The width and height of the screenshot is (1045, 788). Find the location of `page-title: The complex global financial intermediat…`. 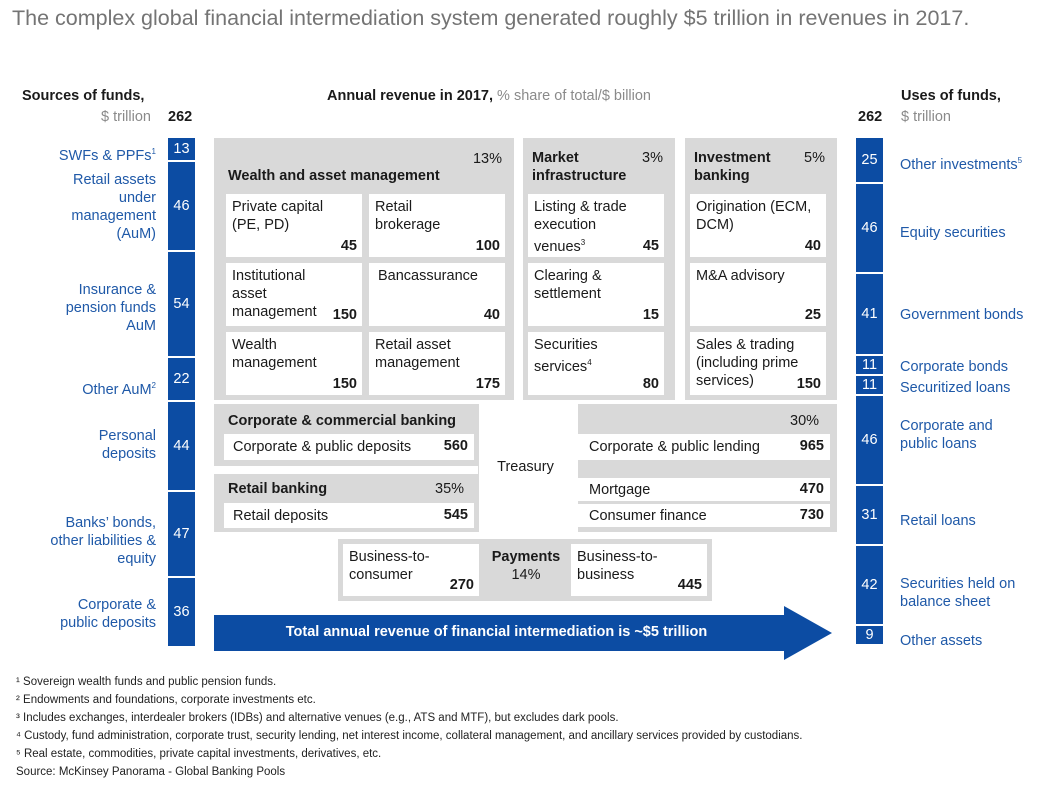

page-title: The complex global financial intermediat… is located at coordinates (491, 18).